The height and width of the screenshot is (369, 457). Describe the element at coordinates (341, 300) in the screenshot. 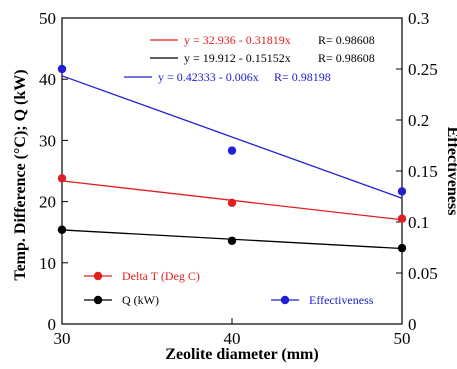

I see `legend-label-2: Effectiveness` at that location.